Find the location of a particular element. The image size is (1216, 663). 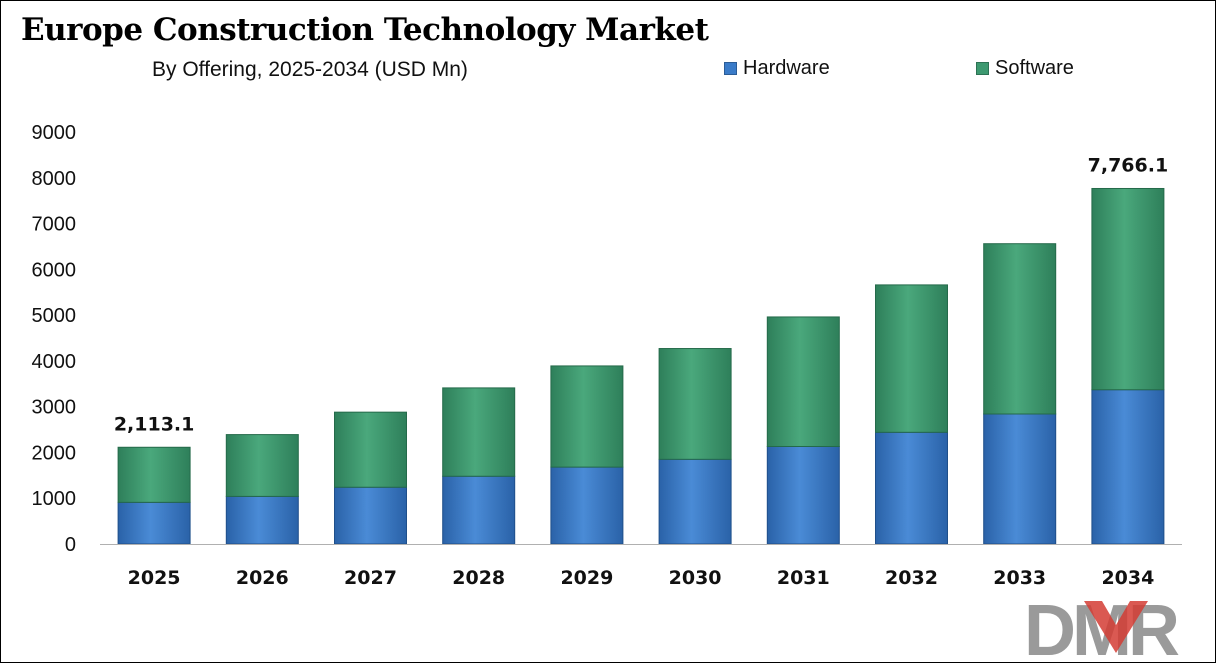

y-tick-label: 6000 is located at coordinates (54, 270).